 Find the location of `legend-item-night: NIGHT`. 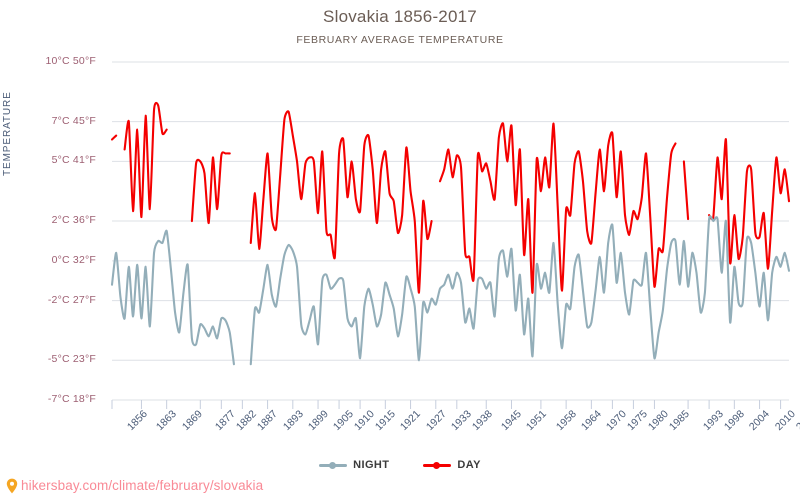

legend-item-night: NIGHT is located at coordinates (354, 465).